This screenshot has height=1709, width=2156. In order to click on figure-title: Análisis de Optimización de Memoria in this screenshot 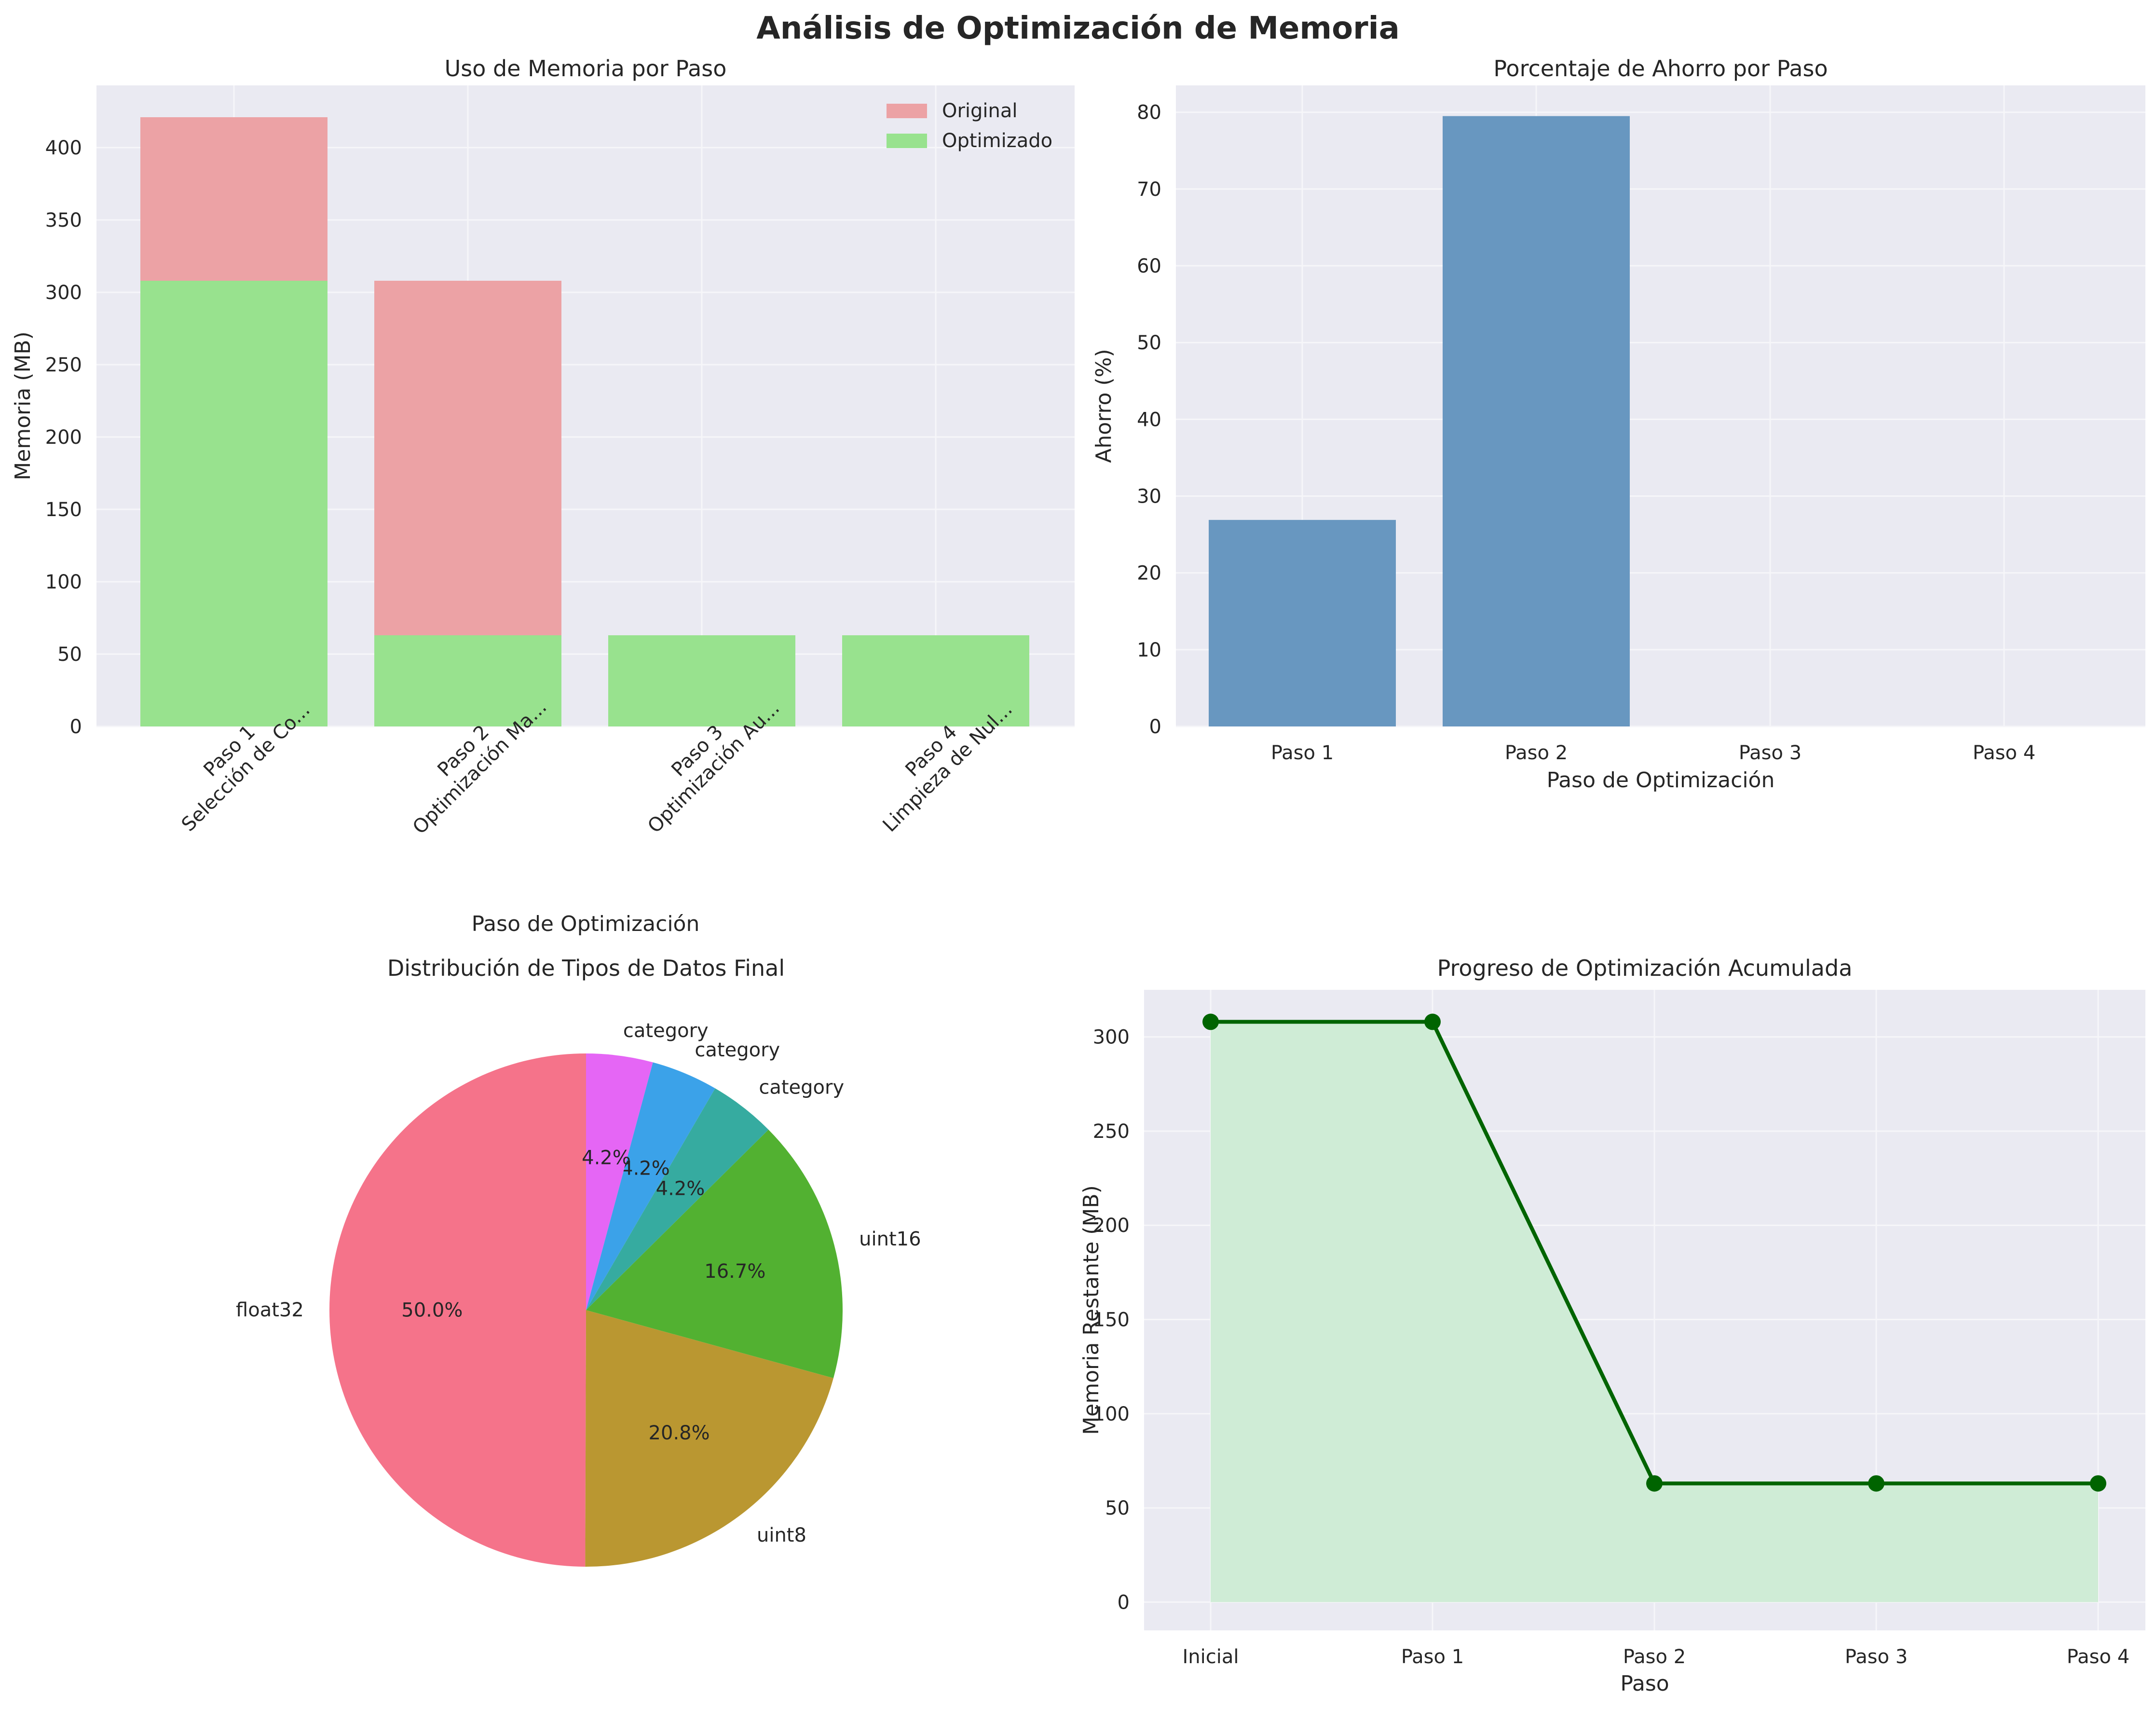, I will do `click(1078, 28)`.